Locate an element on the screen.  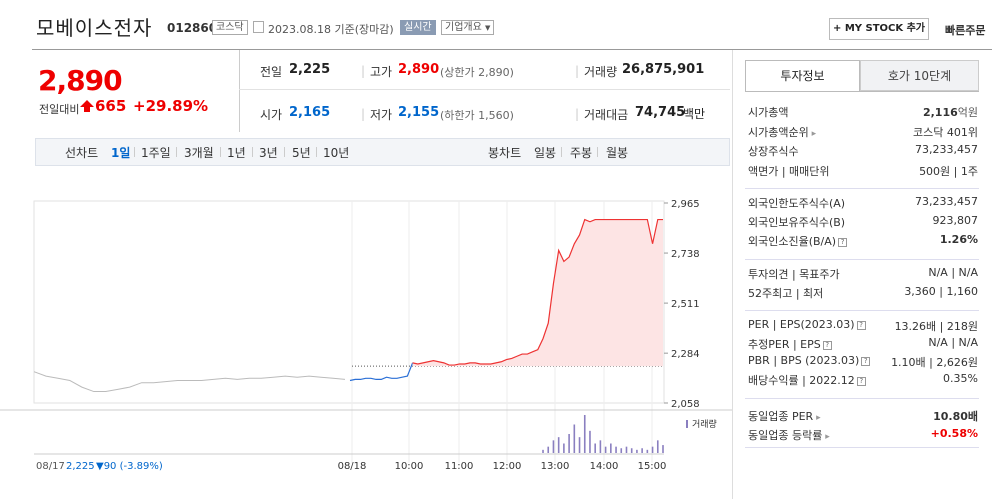
invest-row: 상장주식수 73,233,457 is located at coordinates (863, 151).